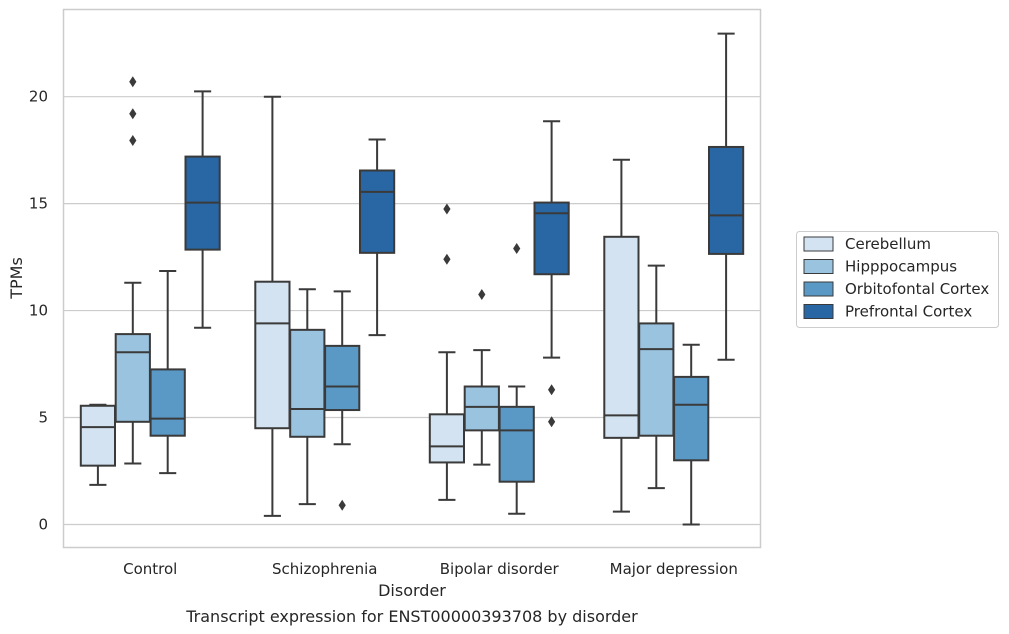  Describe the element at coordinates (818, 311) in the screenshot. I see `legend-swatch-prefrontal-cortex` at that location.